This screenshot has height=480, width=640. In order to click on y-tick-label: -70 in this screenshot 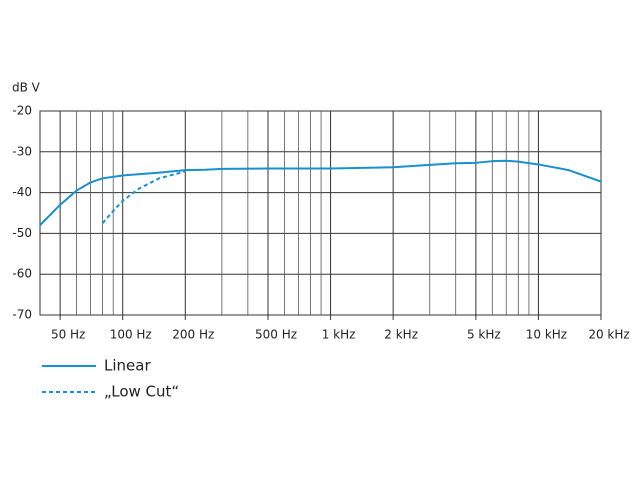, I will do `click(22, 315)`.